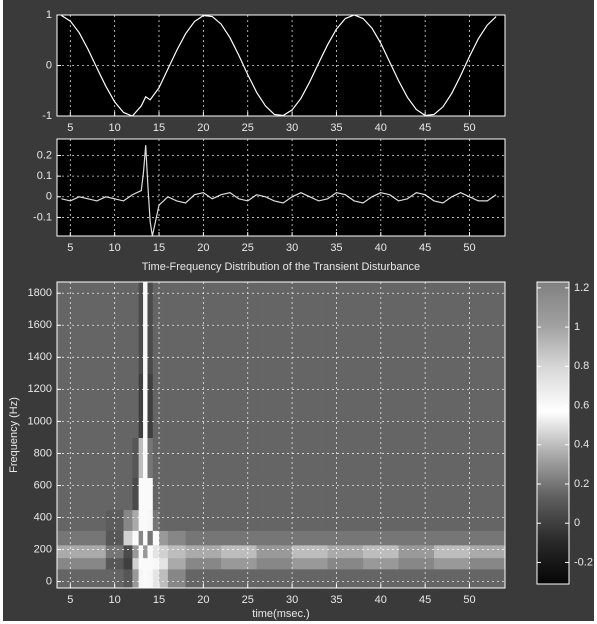 This screenshot has height=624, width=597. What do you see at coordinates (553, 433) in the screenshot?
I see `colorbar` at bounding box center [553, 433].